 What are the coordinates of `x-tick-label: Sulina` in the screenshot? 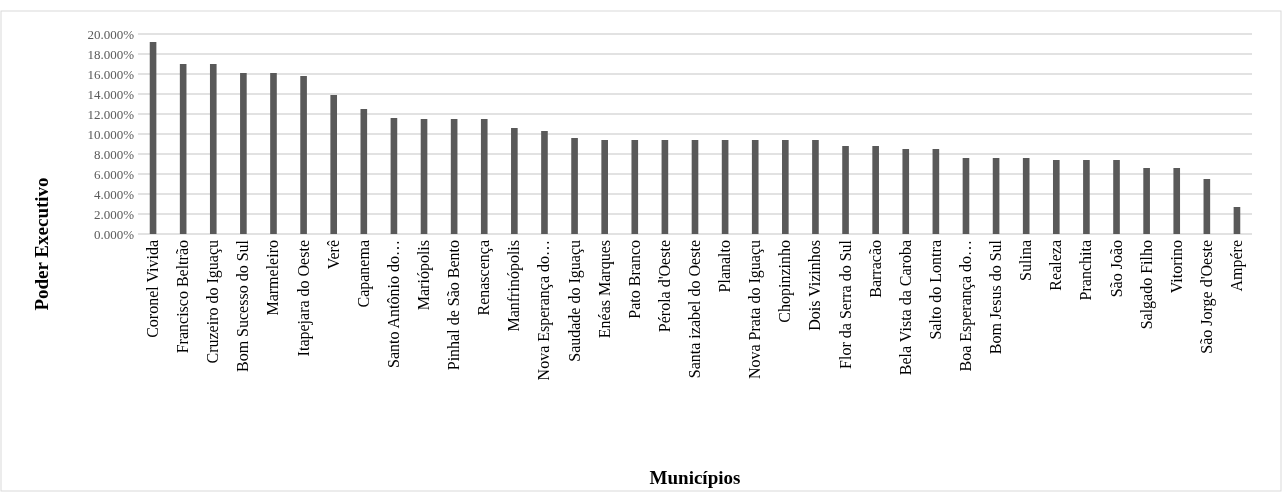 It's located at (1026, 260).